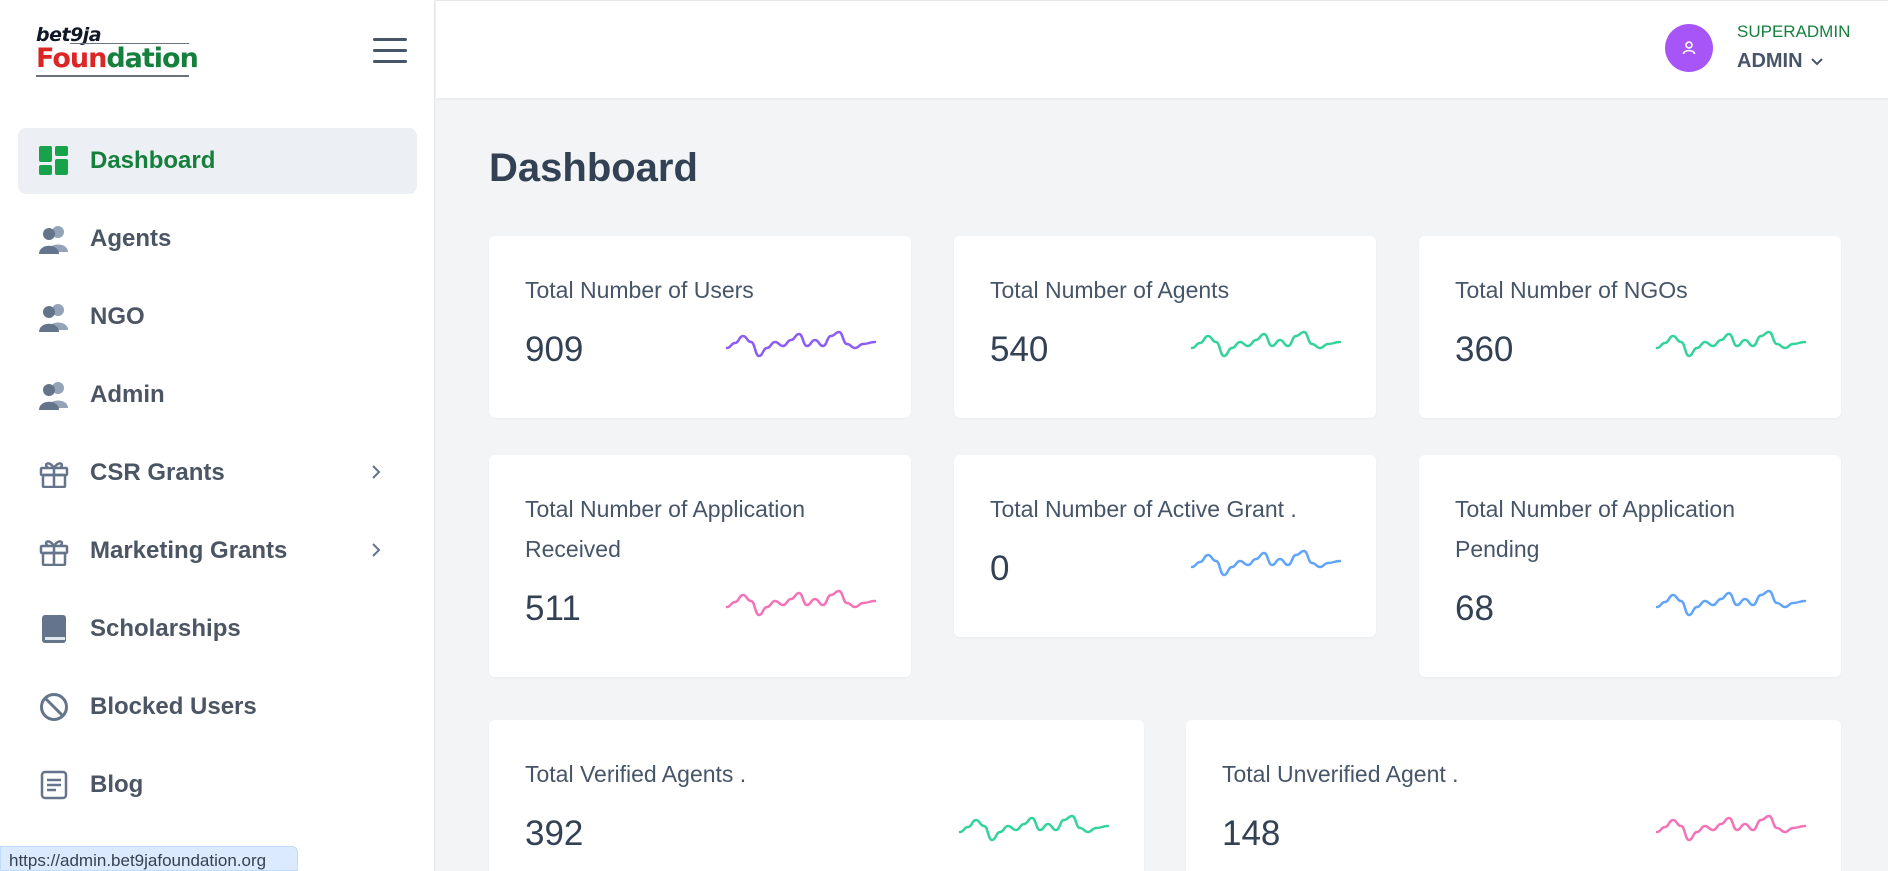 The width and height of the screenshot is (1888, 871). I want to click on sidebar-item-label: Scholarships, so click(165, 628).